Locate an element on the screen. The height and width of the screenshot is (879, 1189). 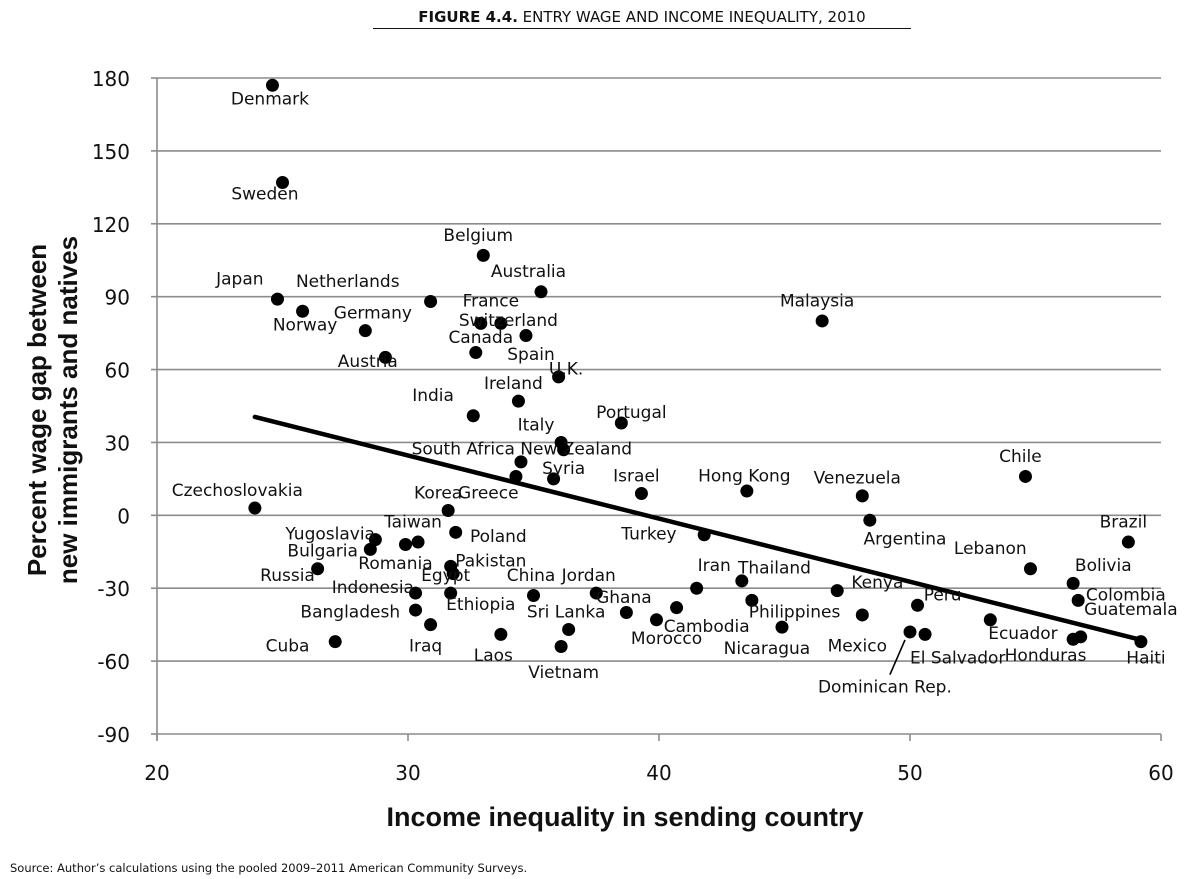
point-label: Russia is located at coordinates (287, 576).